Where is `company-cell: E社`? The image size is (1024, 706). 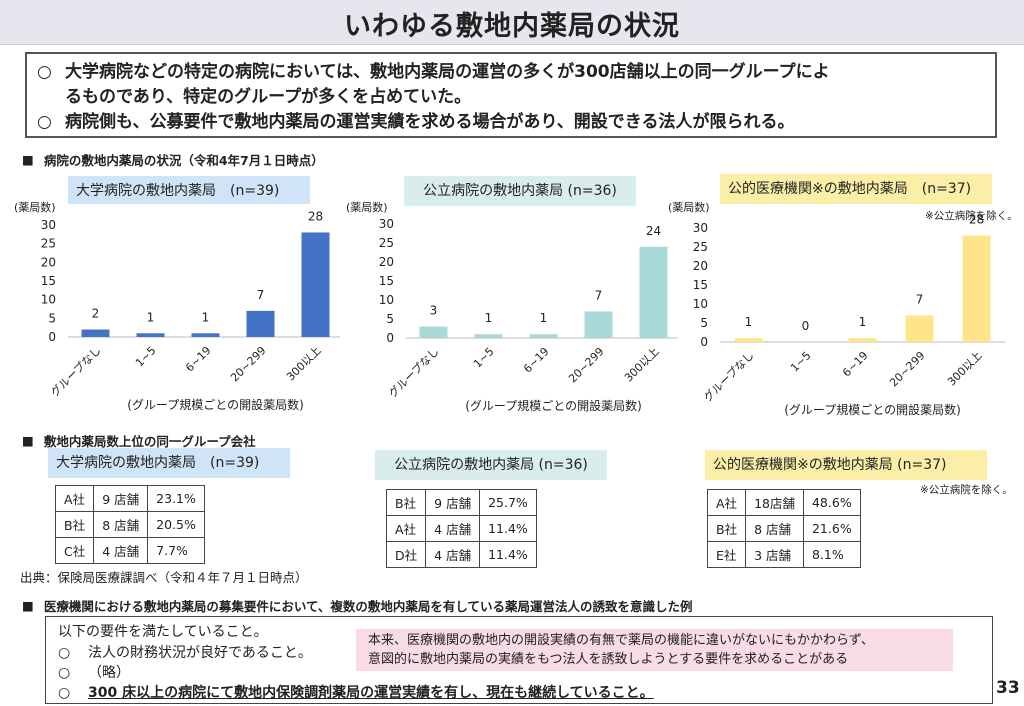 company-cell: E社 is located at coordinates (726, 554).